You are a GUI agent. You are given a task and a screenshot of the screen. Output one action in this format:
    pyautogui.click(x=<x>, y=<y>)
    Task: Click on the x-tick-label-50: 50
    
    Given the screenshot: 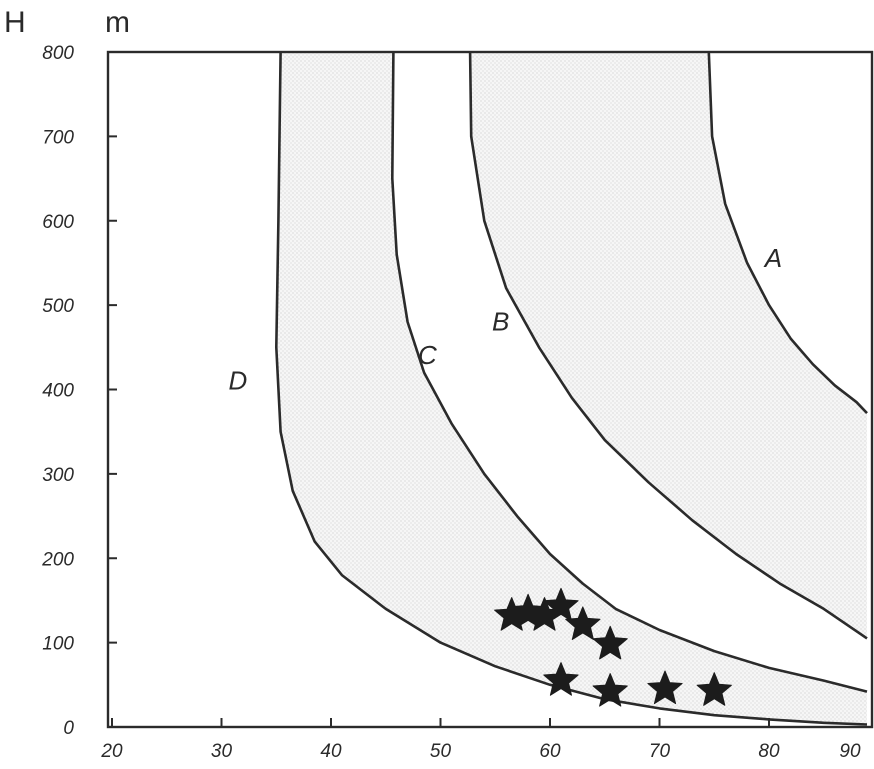 What is the action you would take?
    pyautogui.click(x=441, y=751)
    